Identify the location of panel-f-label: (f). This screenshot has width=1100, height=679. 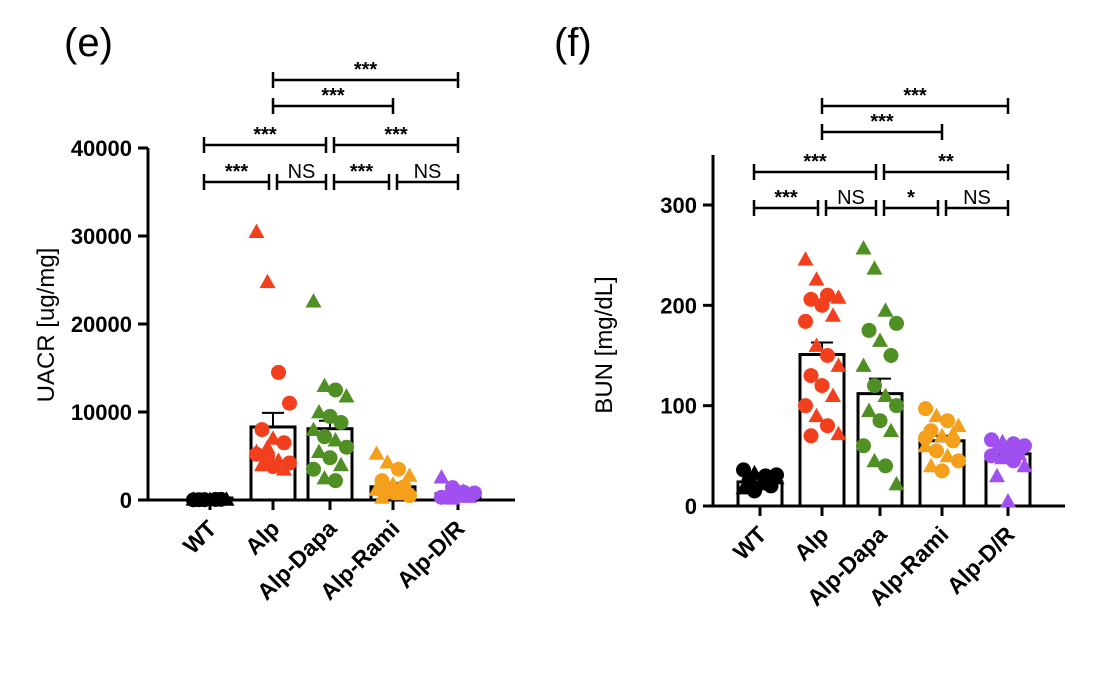
(573, 43).